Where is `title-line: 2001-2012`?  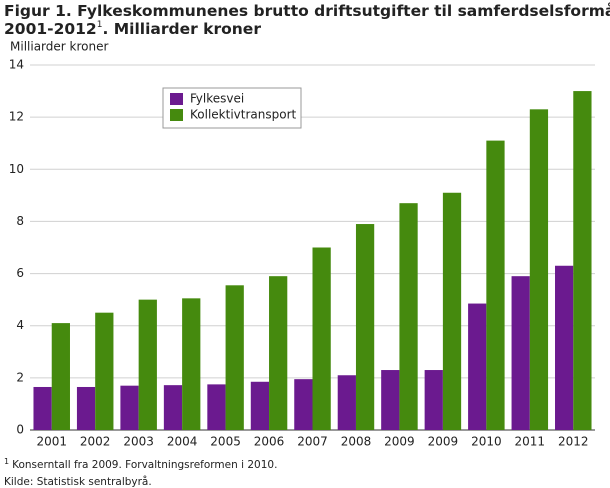 title-line: 2001-2012 is located at coordinates (50, 29).